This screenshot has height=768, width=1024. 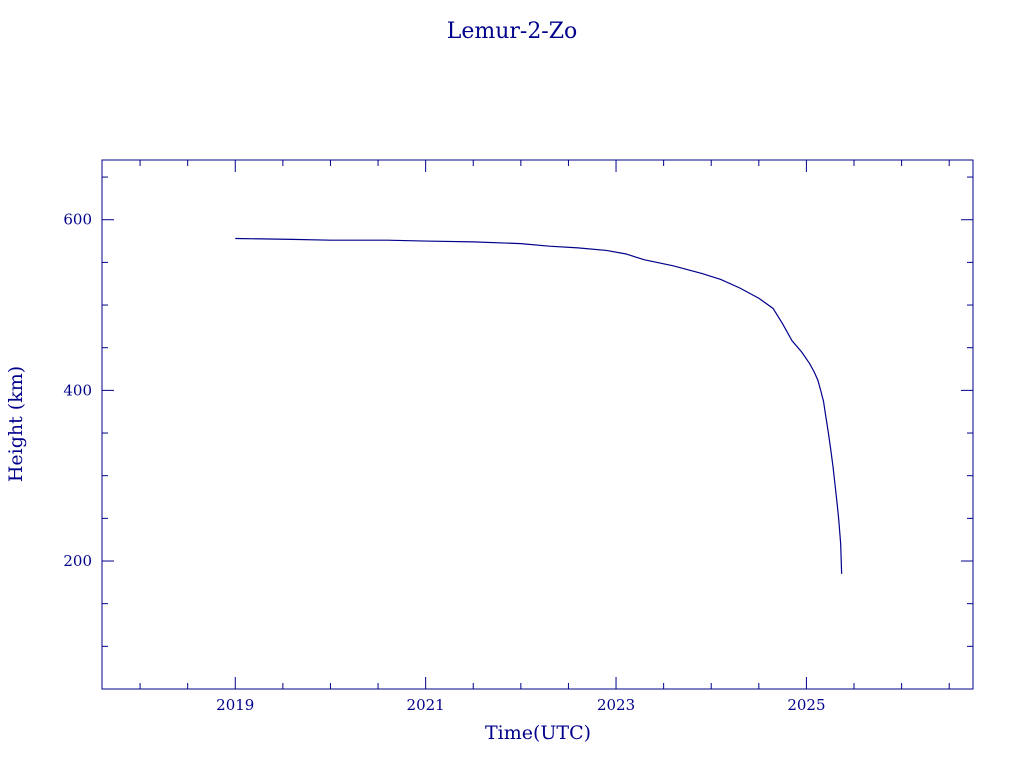 What do you see at coordinates (616, 705) in the screenshot?
I see `x-tick-label: 2023` at bounding box center [616, 705].